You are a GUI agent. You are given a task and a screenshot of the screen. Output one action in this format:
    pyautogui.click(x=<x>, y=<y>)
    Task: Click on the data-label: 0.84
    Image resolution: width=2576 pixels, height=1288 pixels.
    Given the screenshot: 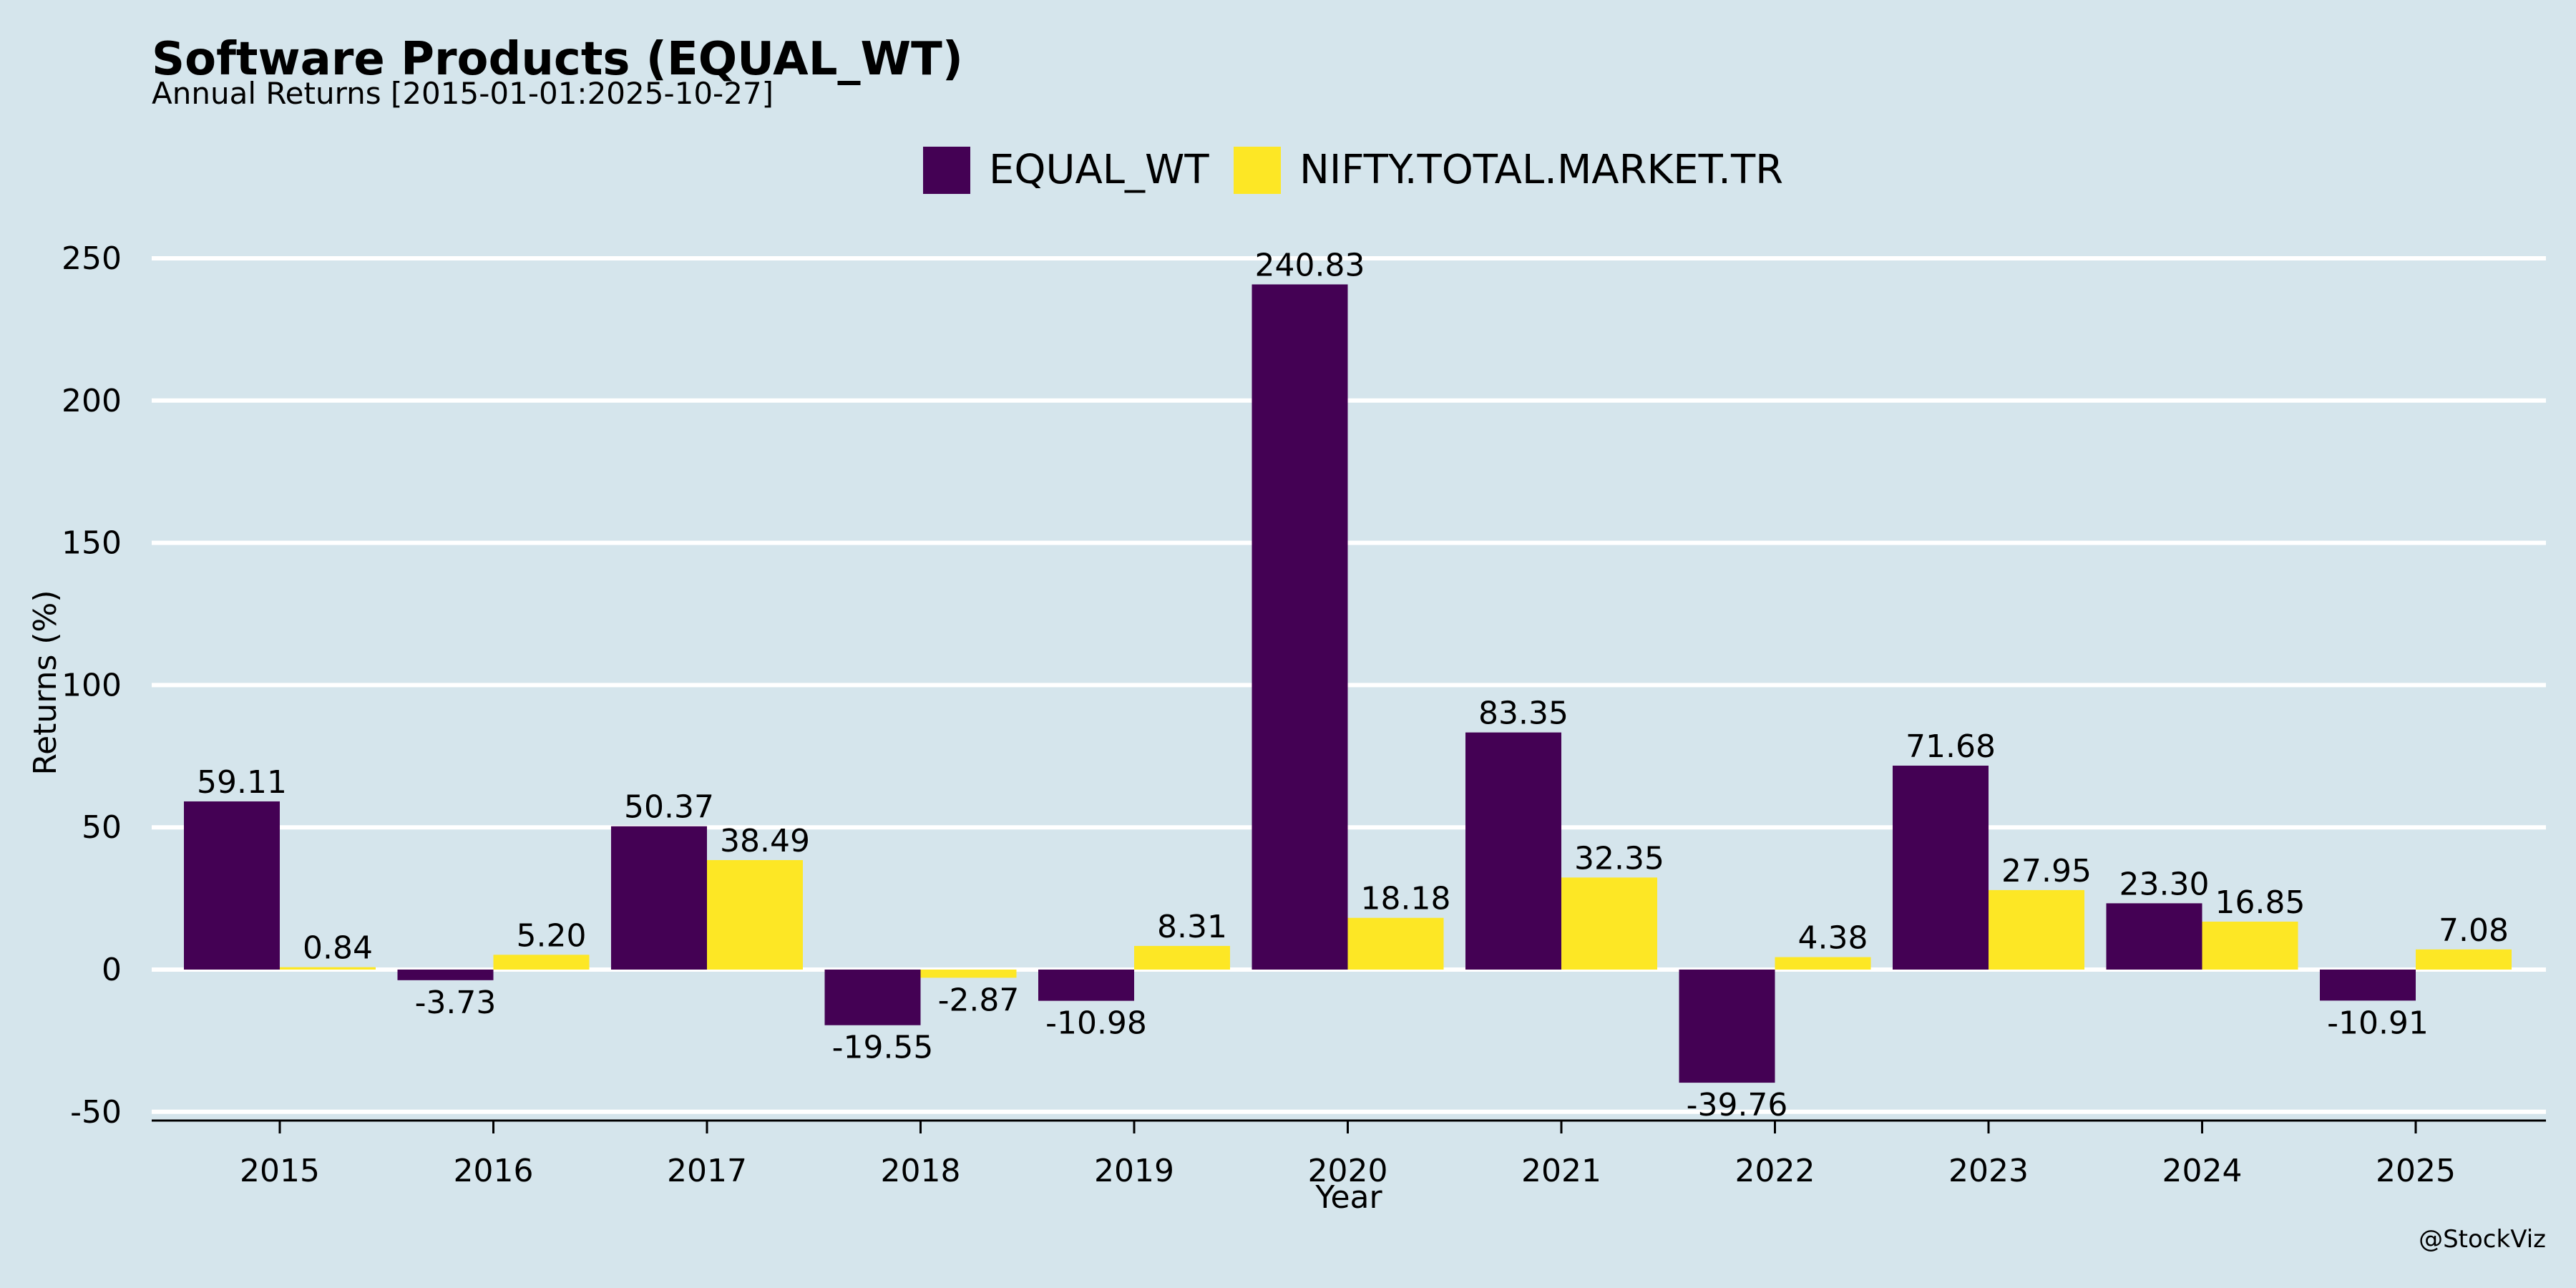 What is the action you would take?
    pyautogui.click(x=338, y=948)
    